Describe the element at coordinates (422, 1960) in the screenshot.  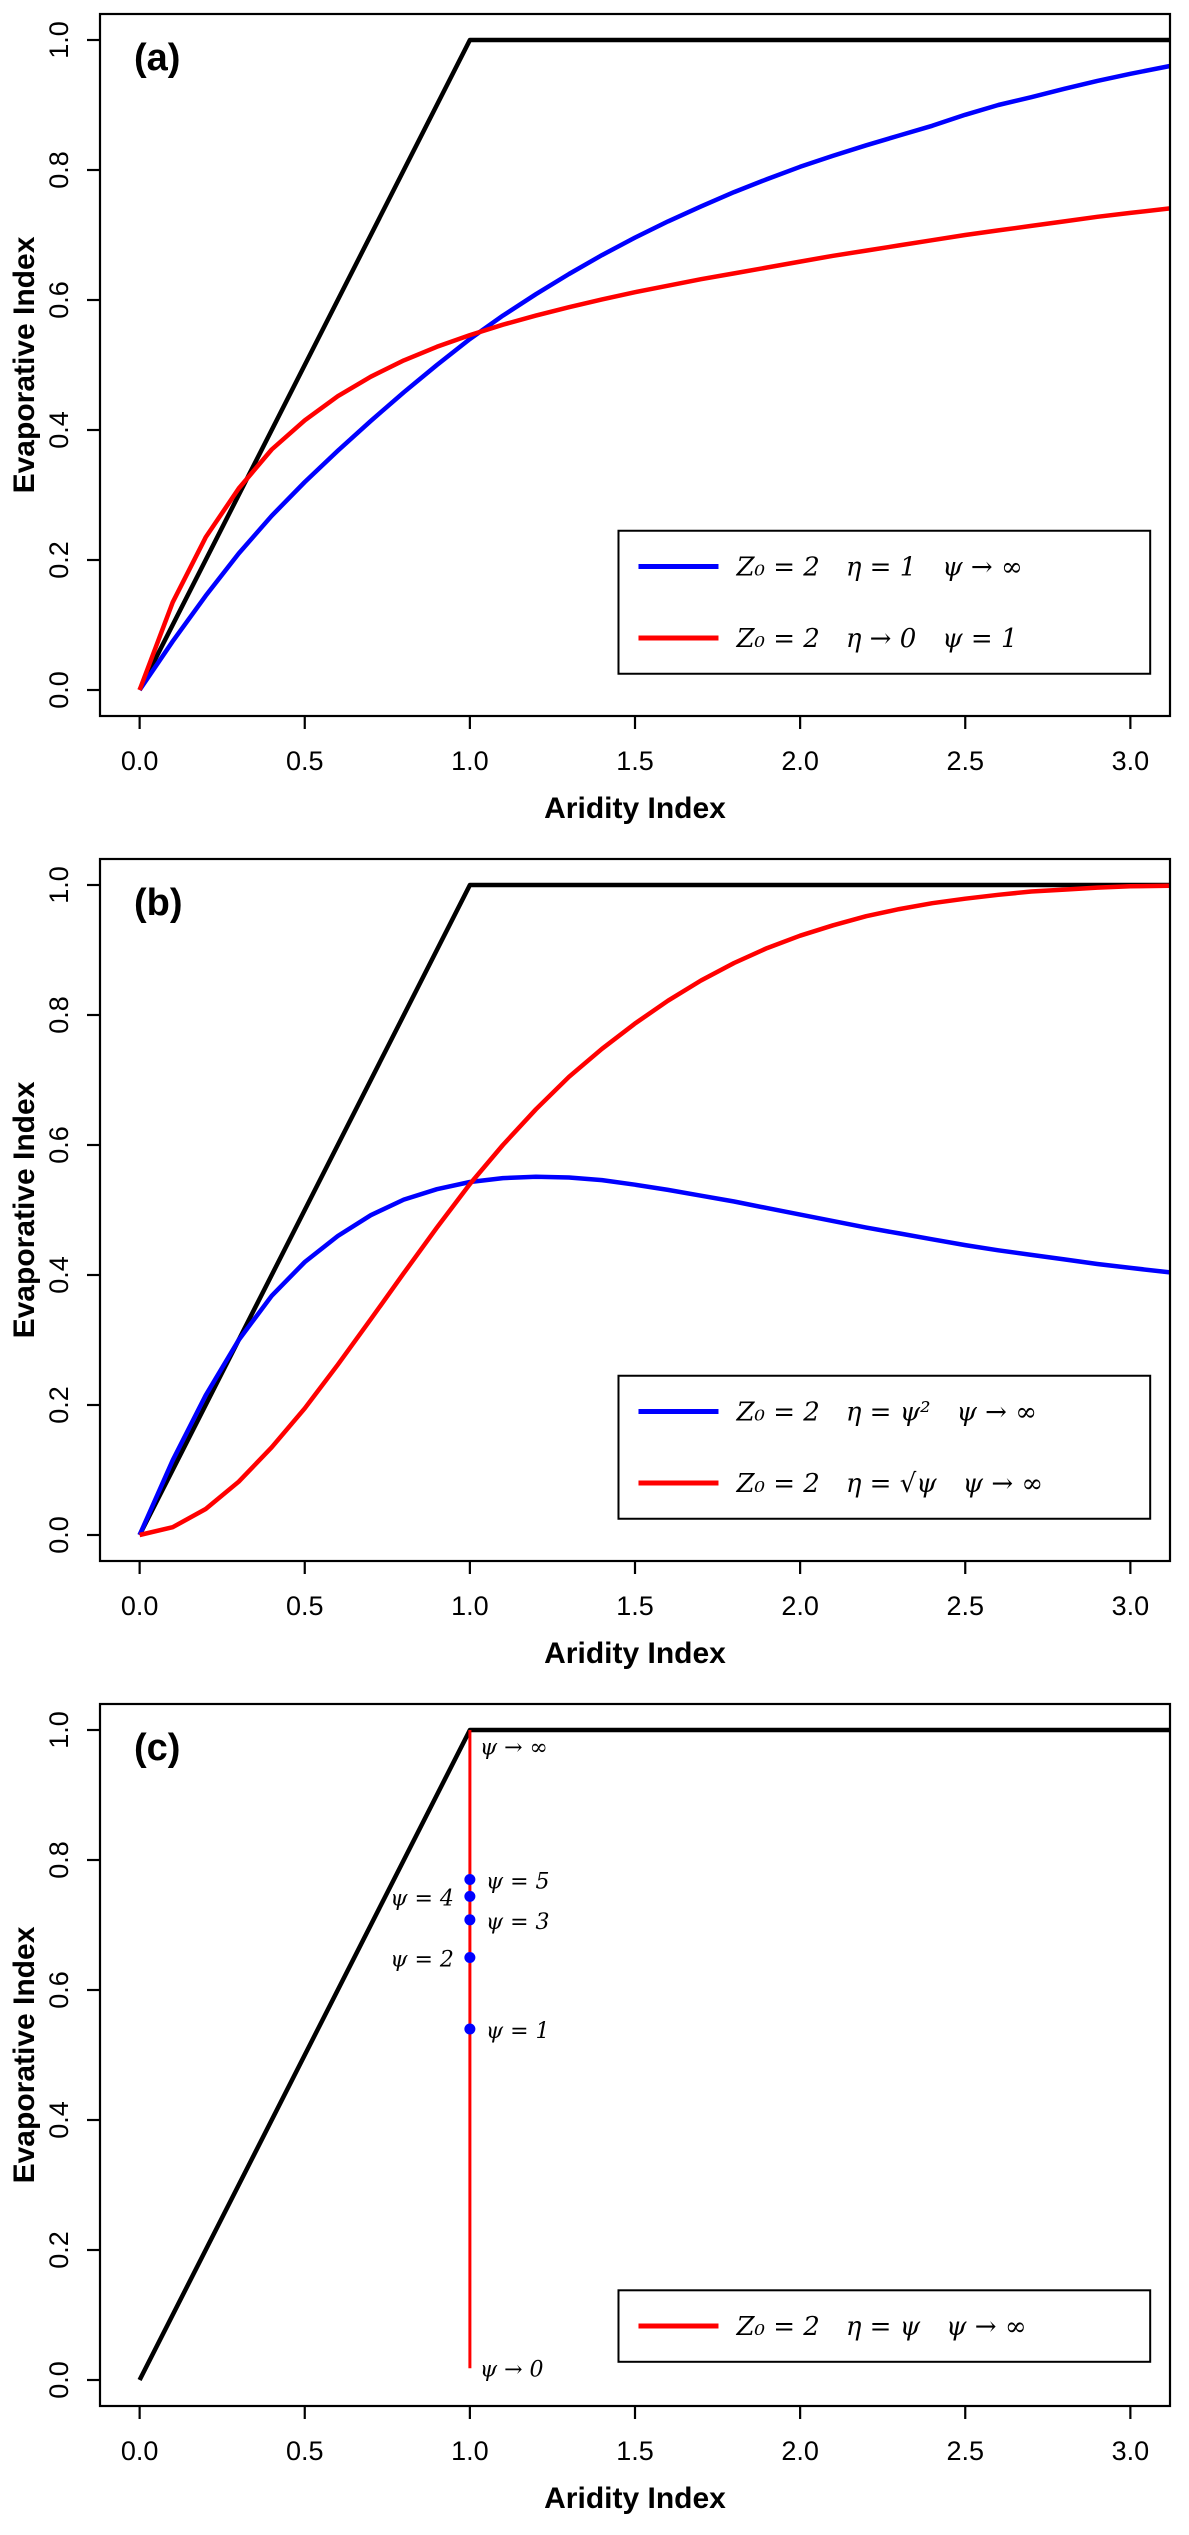
I see `annotation: ψ = 2` at that location.